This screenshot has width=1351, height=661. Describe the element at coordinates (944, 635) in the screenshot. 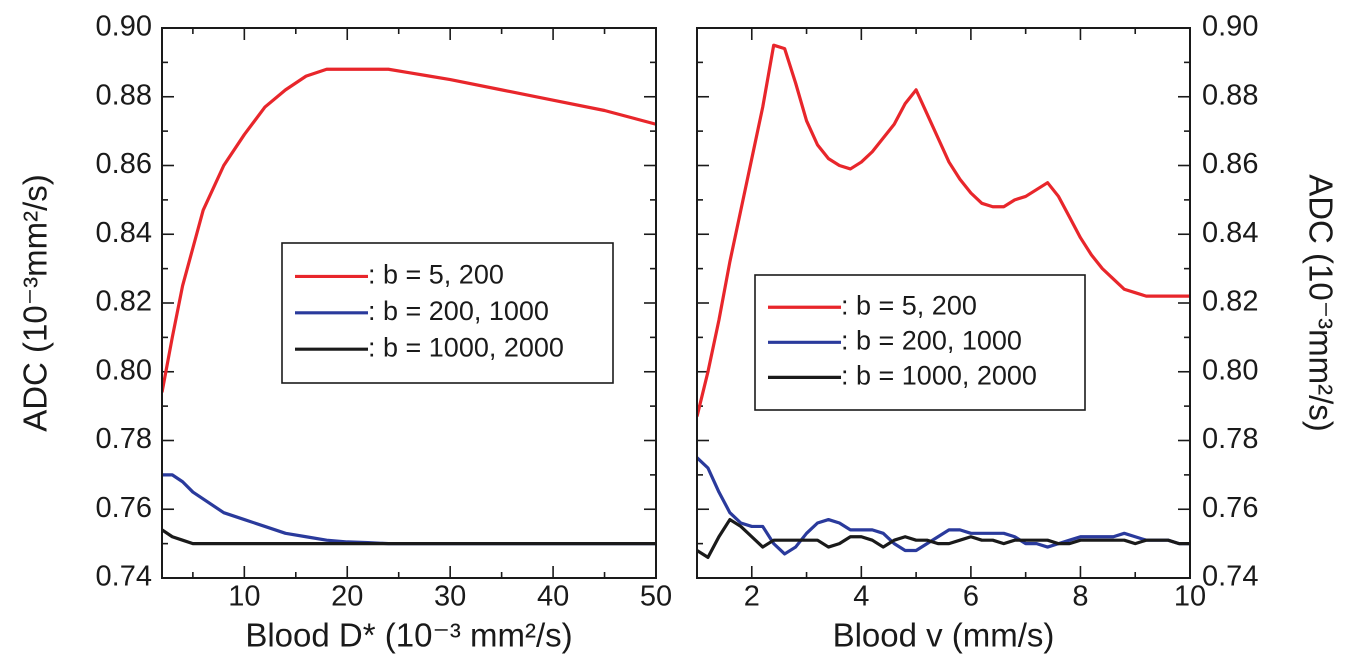

I see `x-axis-title: Blood v (mm/s)` at that location.